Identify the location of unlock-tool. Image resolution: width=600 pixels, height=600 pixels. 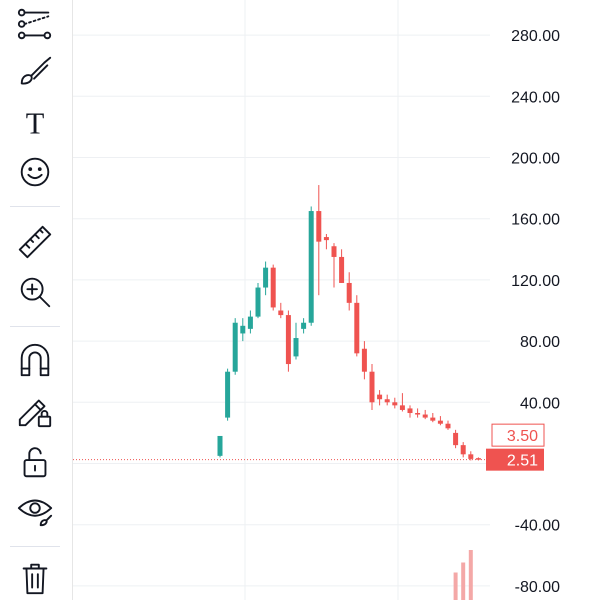
(35, 462).